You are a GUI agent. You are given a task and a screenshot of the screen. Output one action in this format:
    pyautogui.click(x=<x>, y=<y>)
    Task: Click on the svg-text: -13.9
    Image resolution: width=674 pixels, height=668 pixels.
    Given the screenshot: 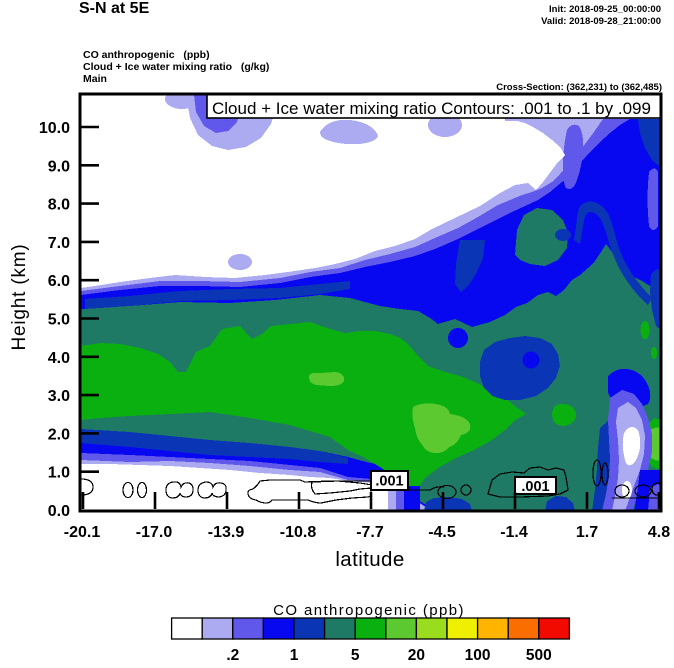 What is the action you would take?
    pyautogui.click(x=226, y=532)
    